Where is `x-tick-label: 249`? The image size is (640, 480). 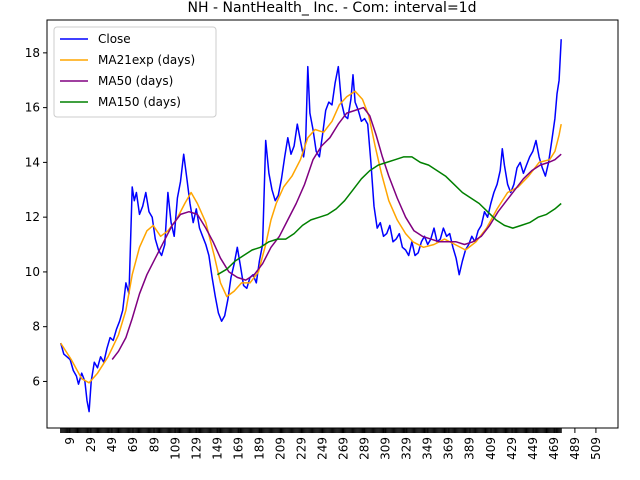 x-tick-label: 249 is located at coordinates (323, 448).